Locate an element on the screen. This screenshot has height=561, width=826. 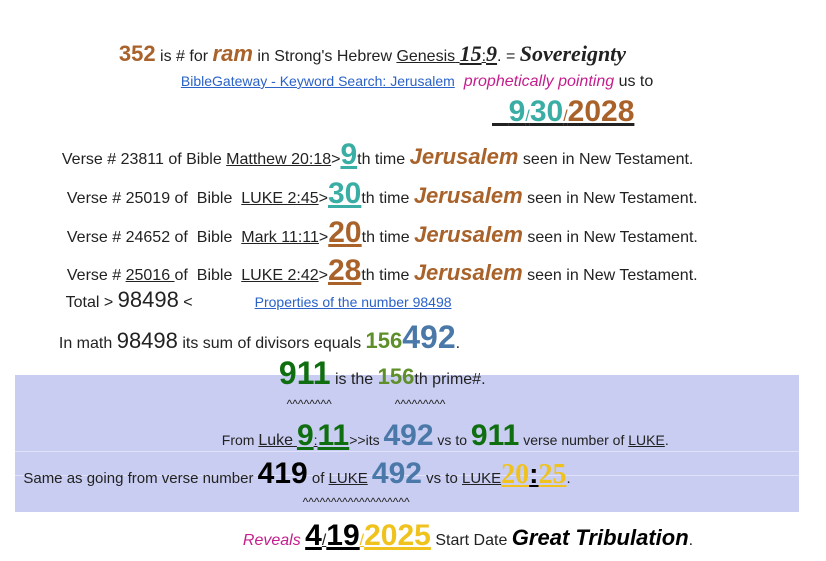
text: prophetically pointing is located at coordinates (539, 81).